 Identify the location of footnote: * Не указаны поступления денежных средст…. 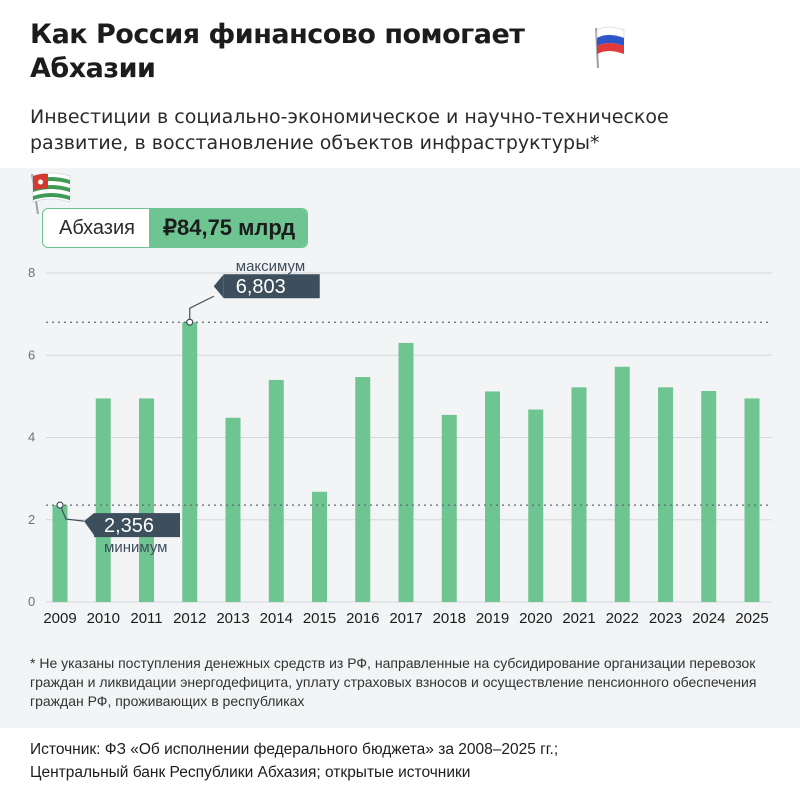
(393, 682).